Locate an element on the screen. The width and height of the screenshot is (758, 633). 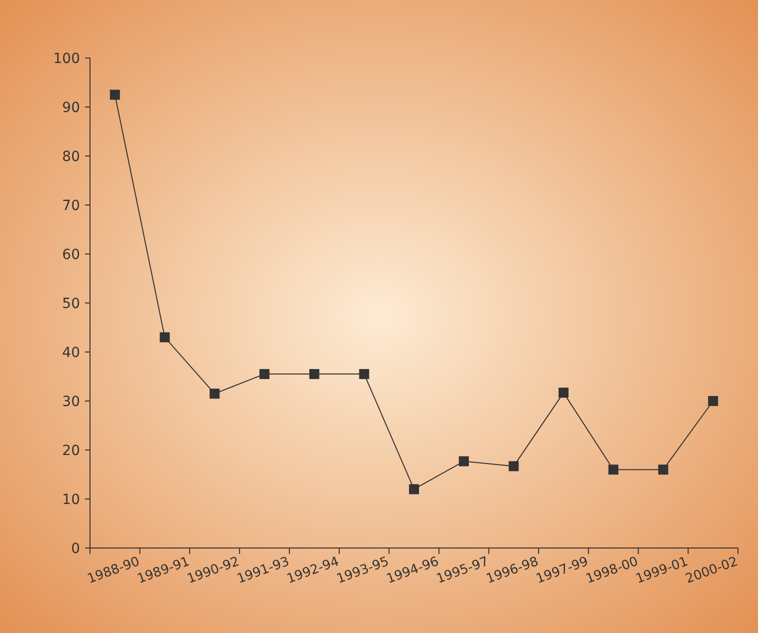
y-tick-label: 60 is located at coordinates (71, 254).